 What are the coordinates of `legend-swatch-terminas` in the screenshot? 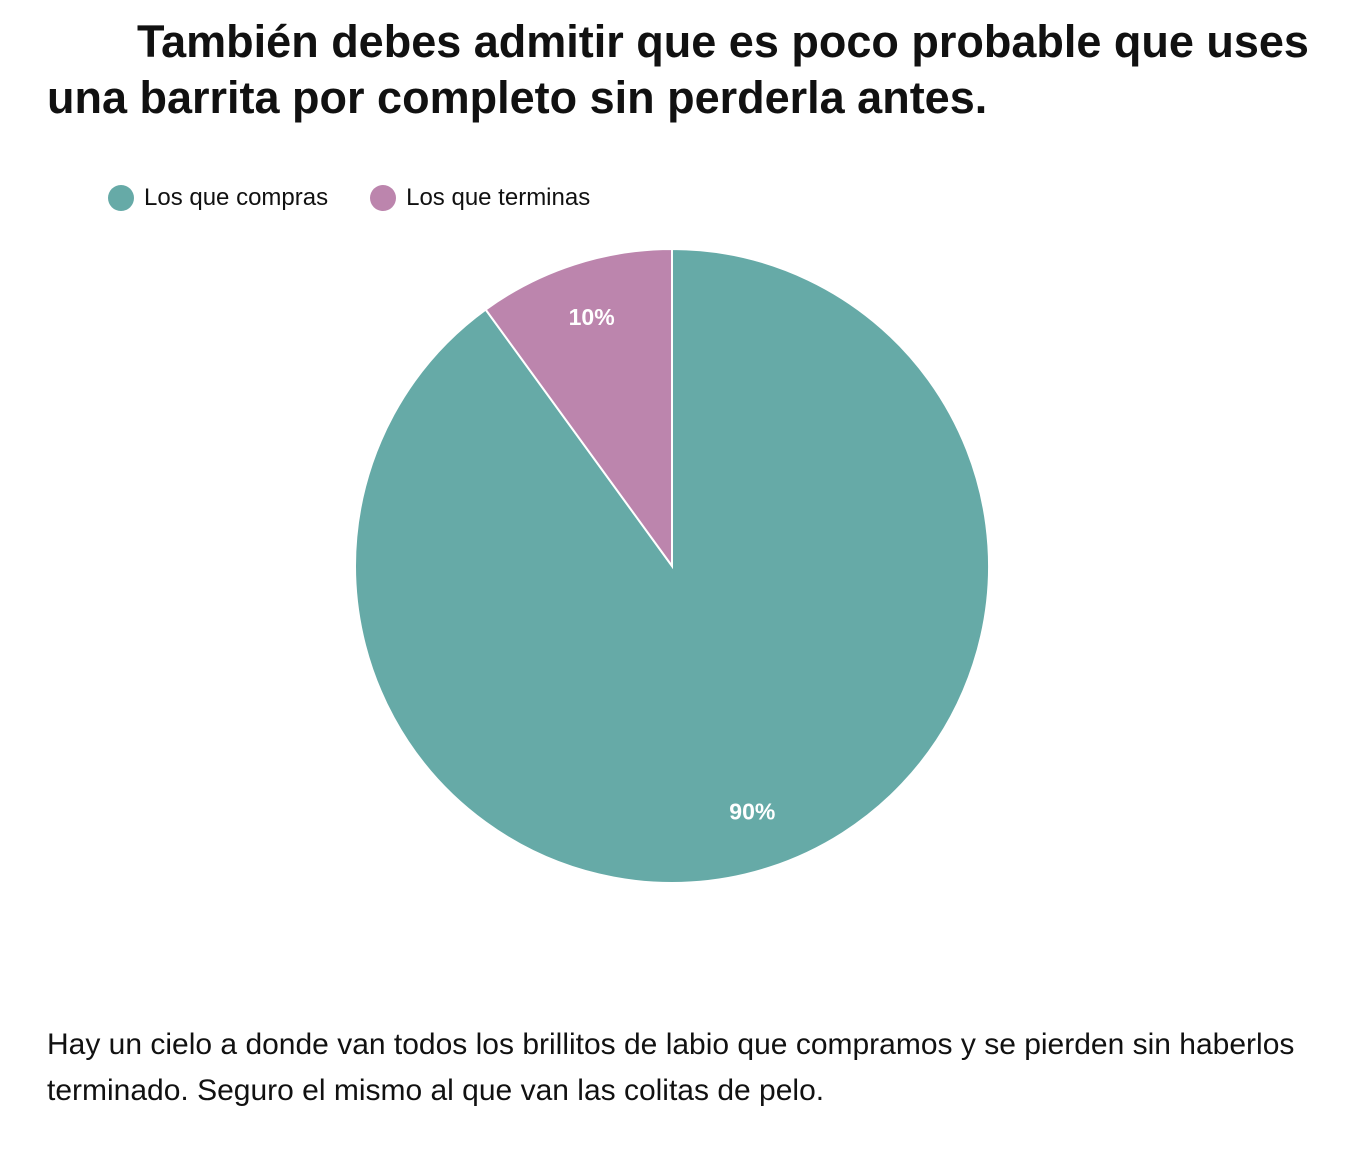 It's located at (383, 198).